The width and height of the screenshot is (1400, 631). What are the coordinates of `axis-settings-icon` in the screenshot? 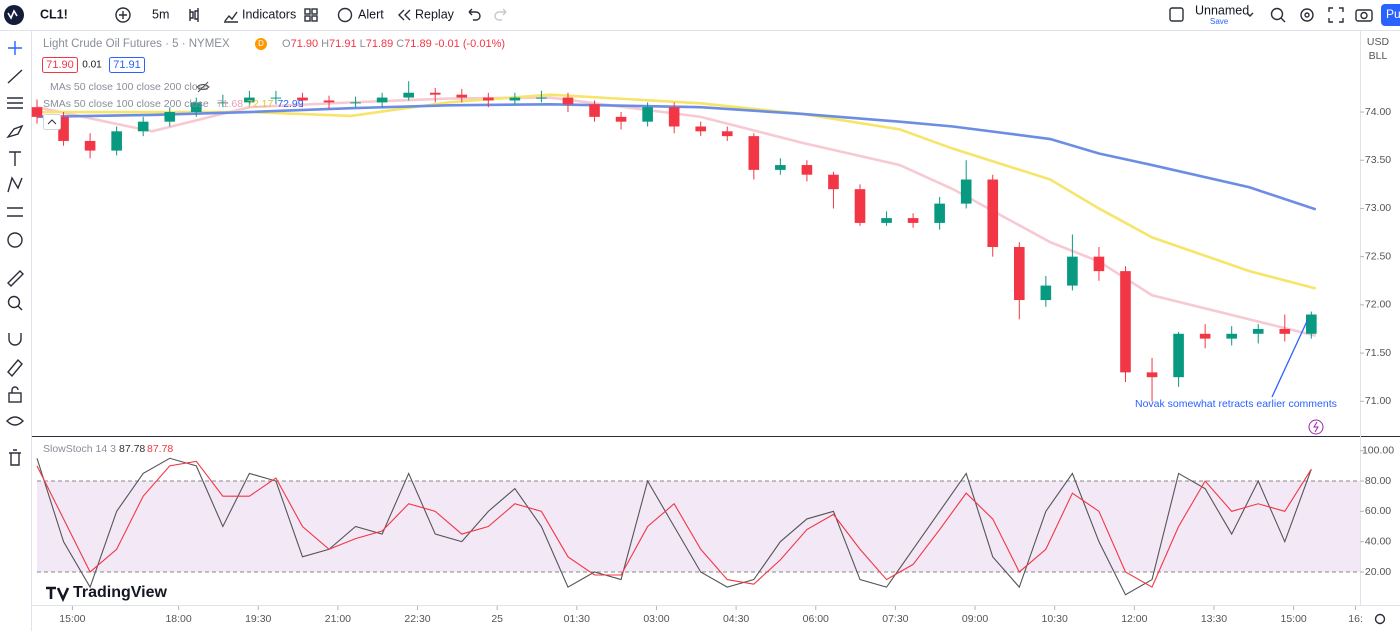 It's located at (1380, 619).